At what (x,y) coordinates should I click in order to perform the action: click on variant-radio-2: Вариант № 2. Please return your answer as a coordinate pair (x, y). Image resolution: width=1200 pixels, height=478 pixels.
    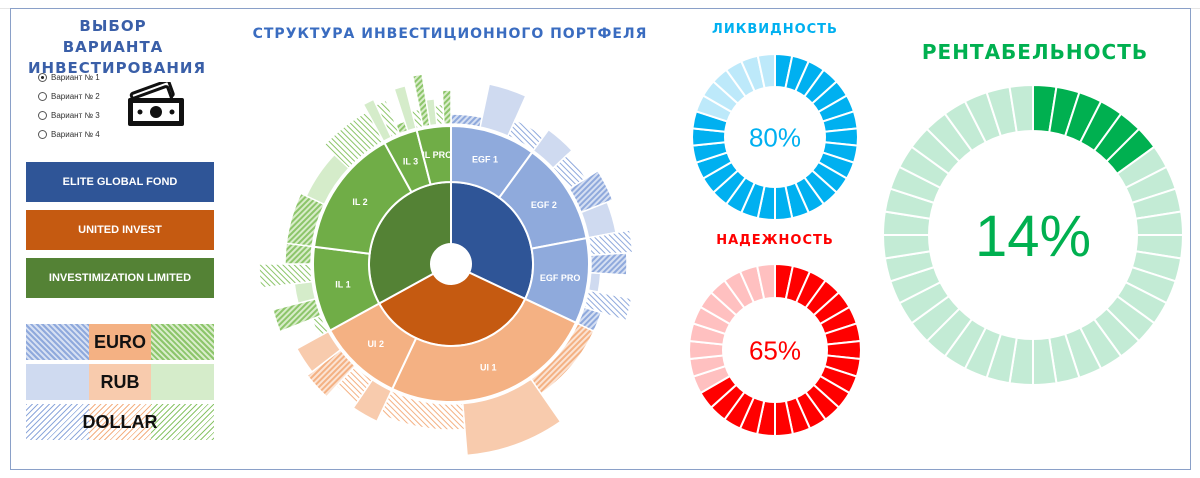
    Looking at the image, I should click on (69, 96).